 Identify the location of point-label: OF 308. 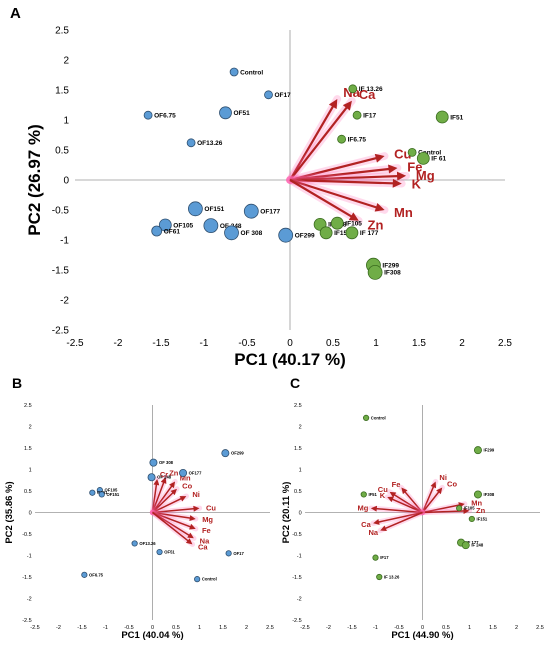
(166, 462).